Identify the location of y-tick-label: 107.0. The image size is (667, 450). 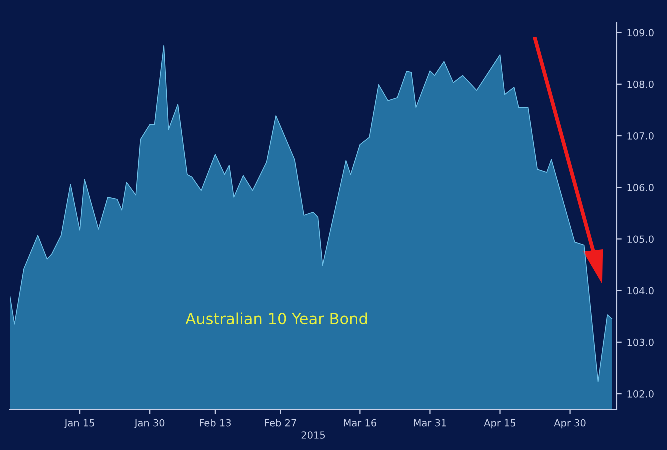
(641, 136).